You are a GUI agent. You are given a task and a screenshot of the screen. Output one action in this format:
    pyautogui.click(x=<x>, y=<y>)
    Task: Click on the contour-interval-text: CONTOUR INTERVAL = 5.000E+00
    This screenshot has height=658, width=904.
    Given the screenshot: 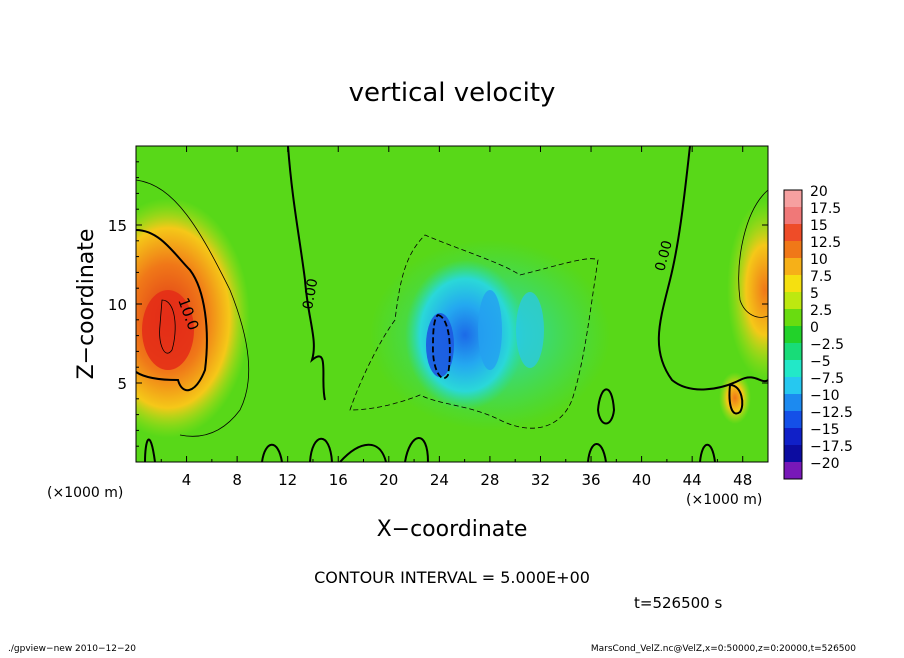 What is the action you would take?
    pyautogui.click(x=452, y=577)
    